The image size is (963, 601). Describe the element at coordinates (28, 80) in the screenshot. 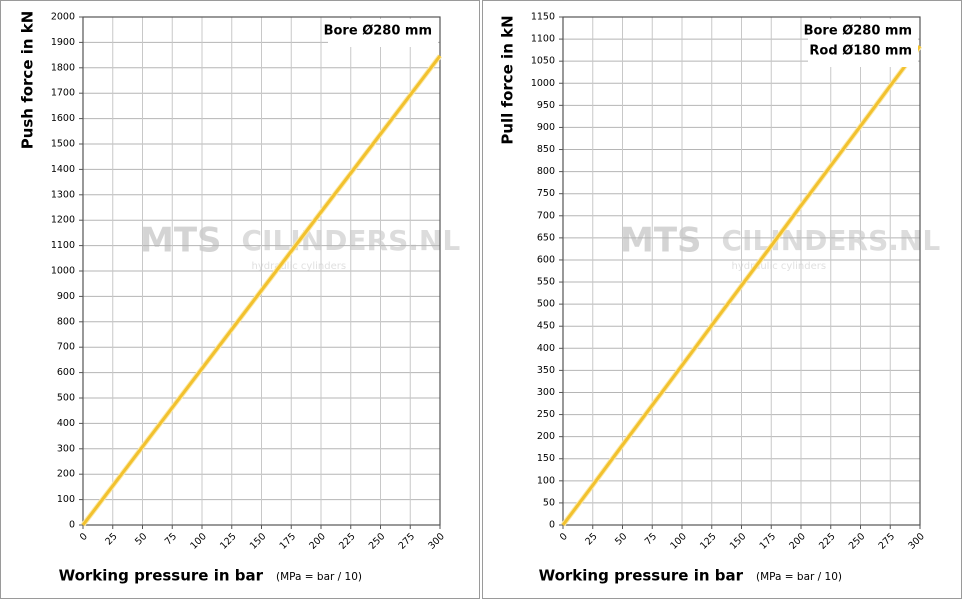

I see `y-axis-label: Push force in kN` at that location.